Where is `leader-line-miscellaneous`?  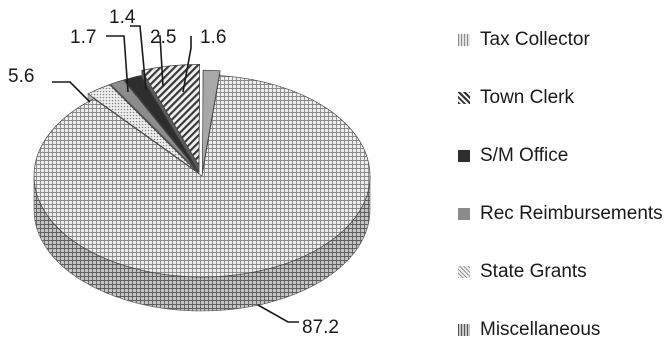
leader-line-miscellaneous is located at coordinates (278, 313).